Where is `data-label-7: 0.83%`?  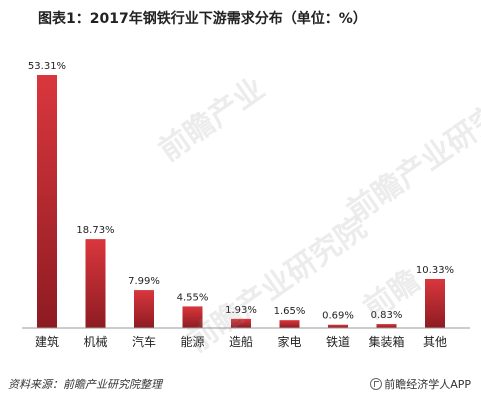
data-label-7: 0.83% is located at coordinates (387, 315).